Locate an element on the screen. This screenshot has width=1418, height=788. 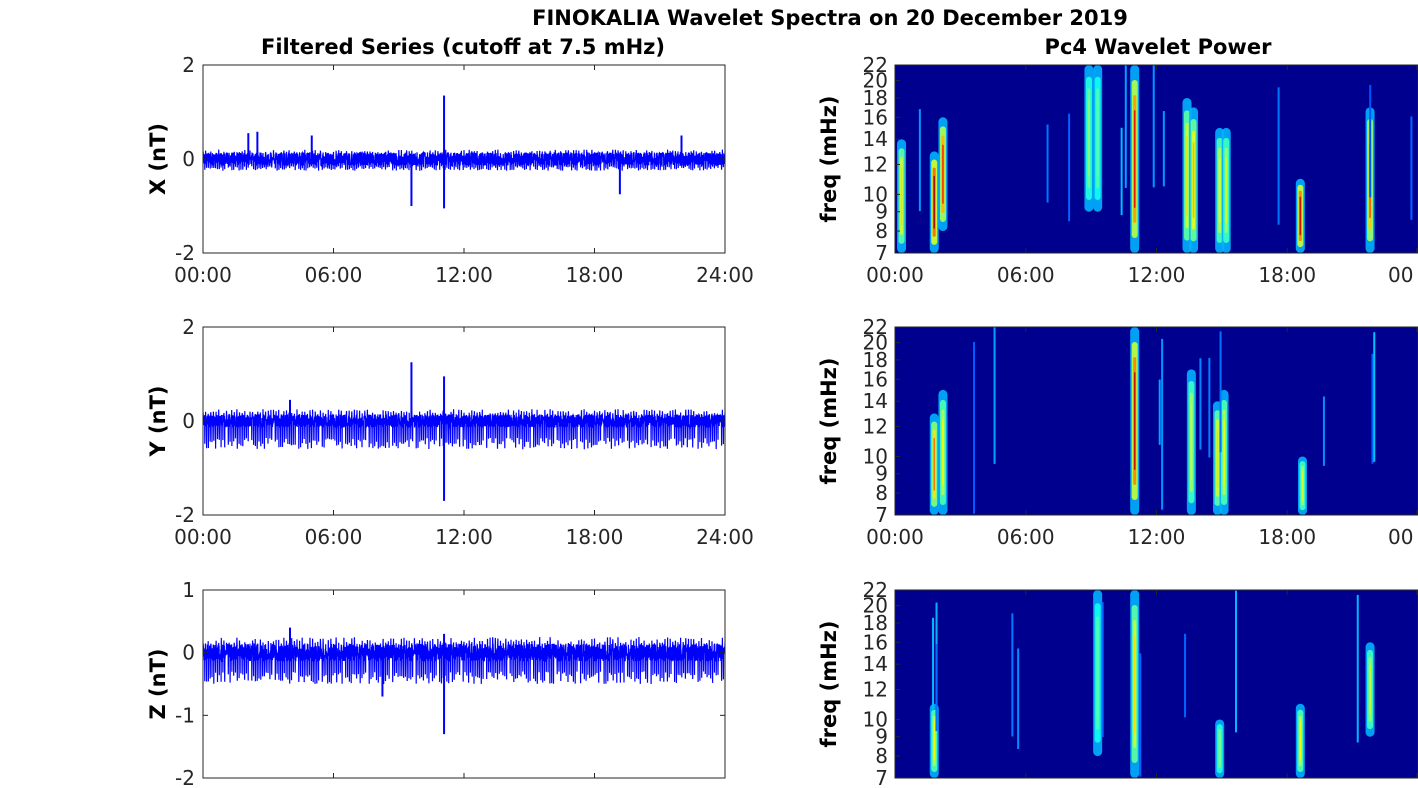
y-axis-label: freq (mHz) is located at coordinates (829, 159).